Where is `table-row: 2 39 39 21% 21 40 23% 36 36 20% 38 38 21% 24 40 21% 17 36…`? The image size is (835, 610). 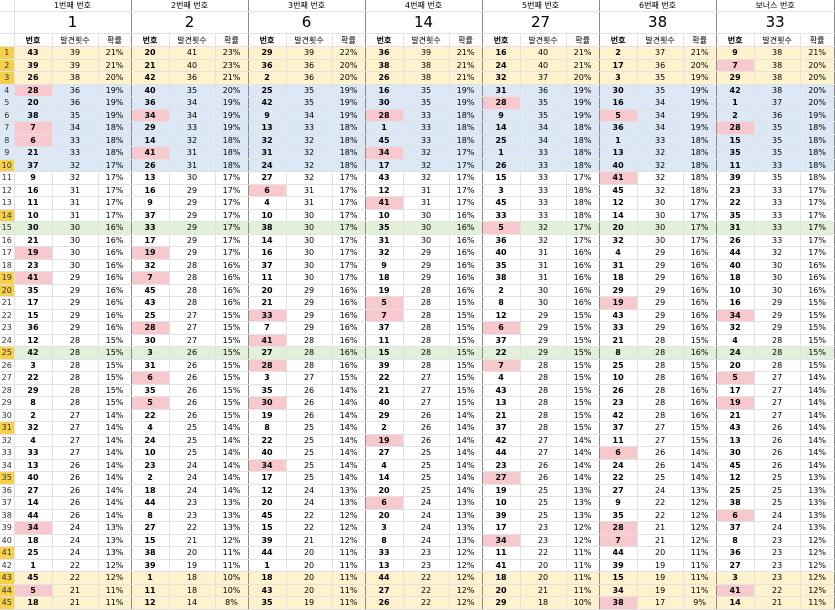 table-row: 2 39 39 21% 21 40 23% 36 36 20% 38 38 21% 24 40 21% 17 36… is located at coordinates (417, 65).